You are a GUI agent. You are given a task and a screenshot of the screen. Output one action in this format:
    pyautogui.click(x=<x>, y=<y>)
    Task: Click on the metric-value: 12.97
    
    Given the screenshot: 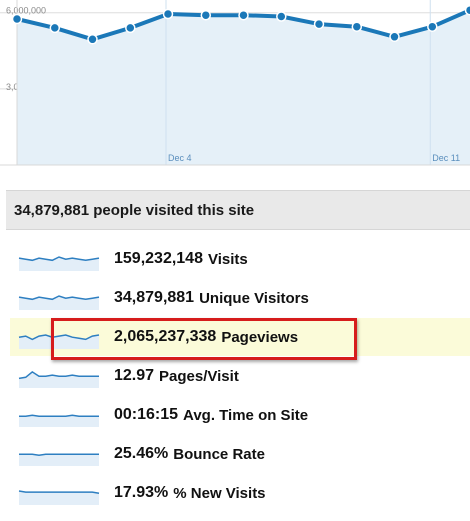 What is the action you would take?
    pyautogui.click(x=134, y=375)
    